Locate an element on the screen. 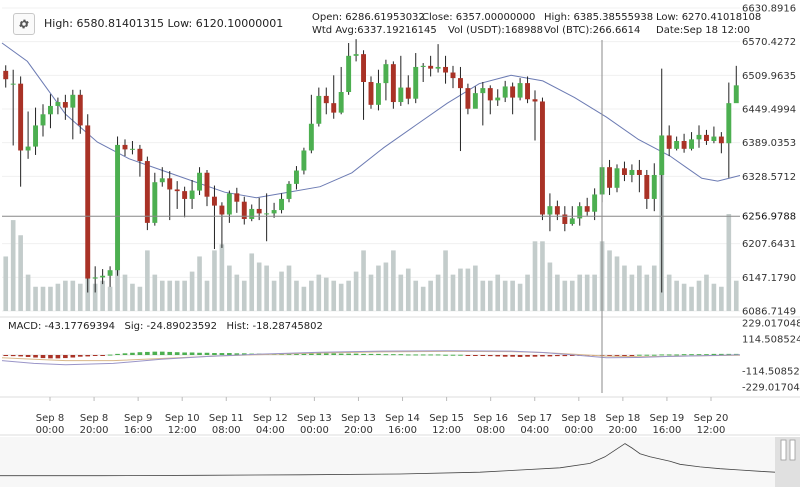  settings-button is located at coordinates (24, 24).